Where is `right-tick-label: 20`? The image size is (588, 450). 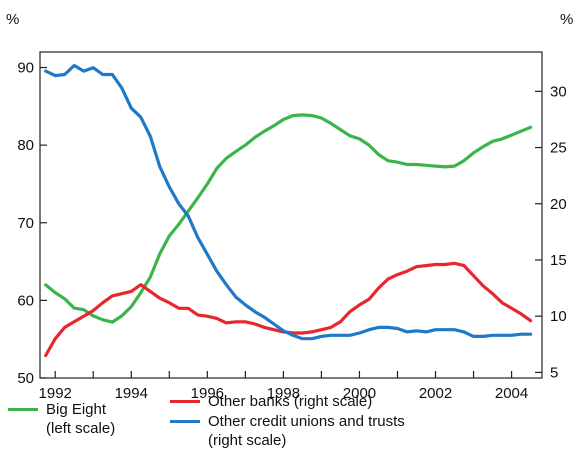
right-tick-label: 20 is located at coordinates (558, 204).